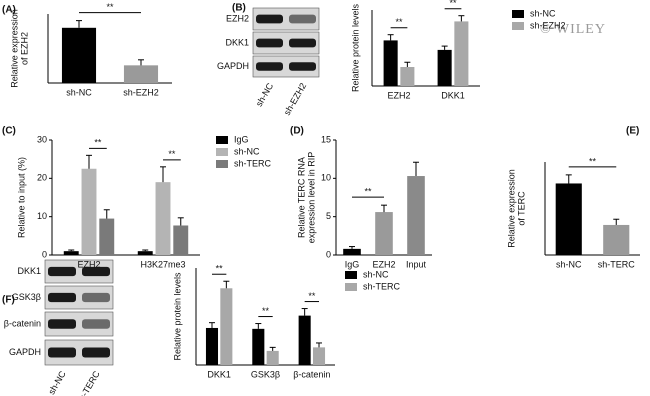 The height and width of the screenshot is (396, 650). I want to click on legend-label: sh-EZH2, so click(548, 25).